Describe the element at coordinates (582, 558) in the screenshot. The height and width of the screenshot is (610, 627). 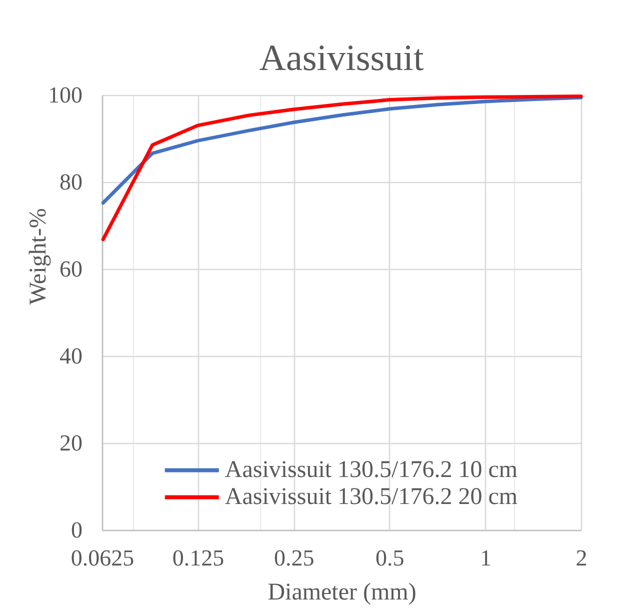
I see `x-tick-label: 2` at that location.